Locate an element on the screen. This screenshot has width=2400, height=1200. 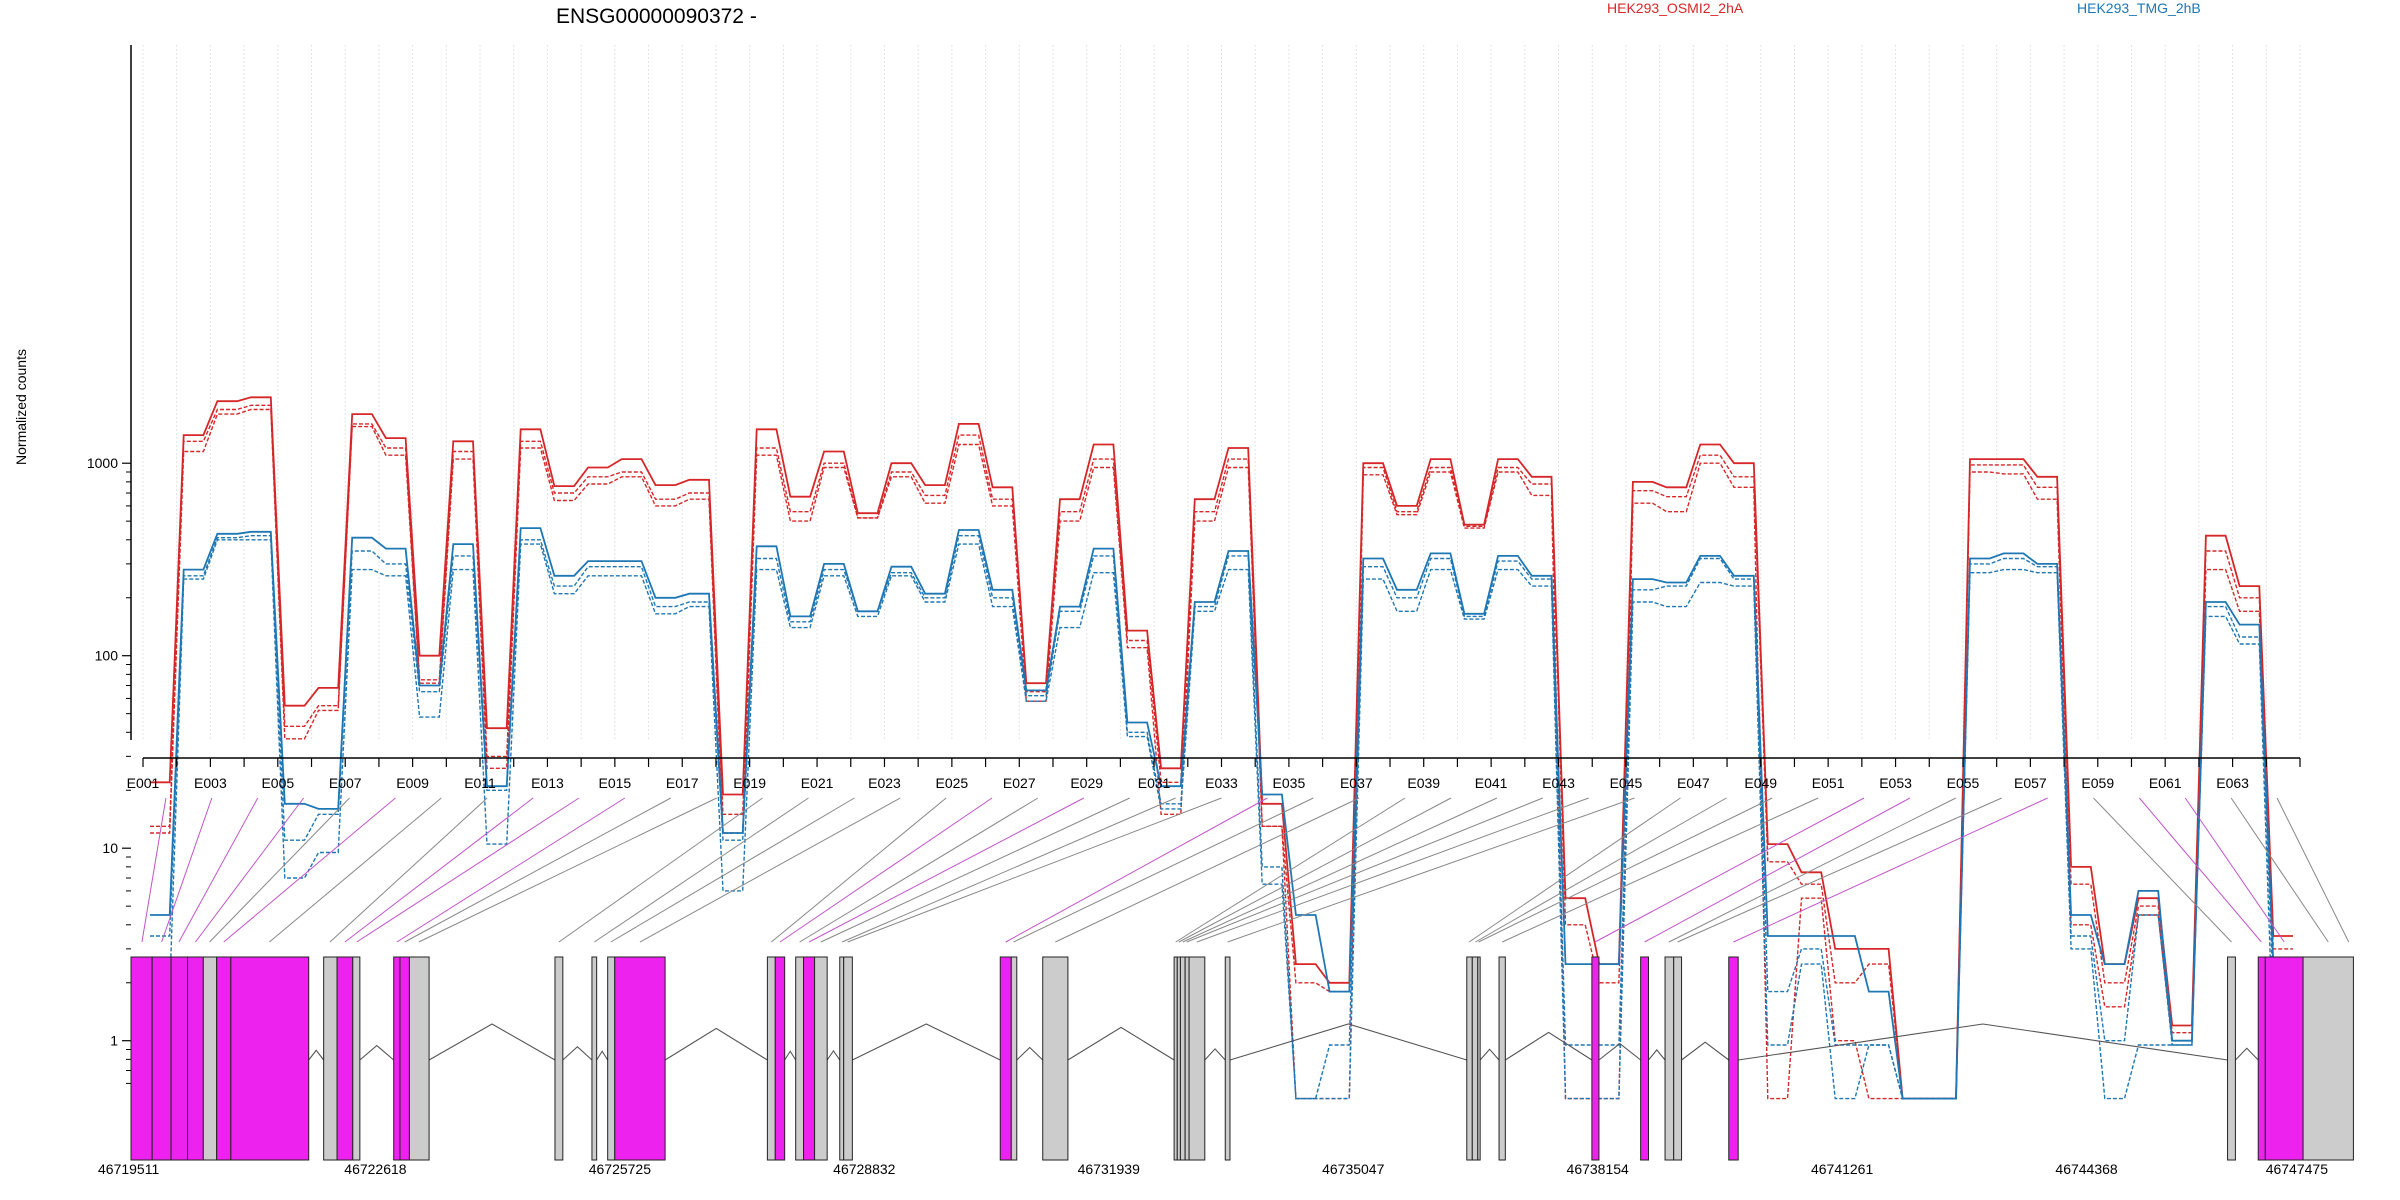
exon-label: E021 is located at coordinates (817, 783).